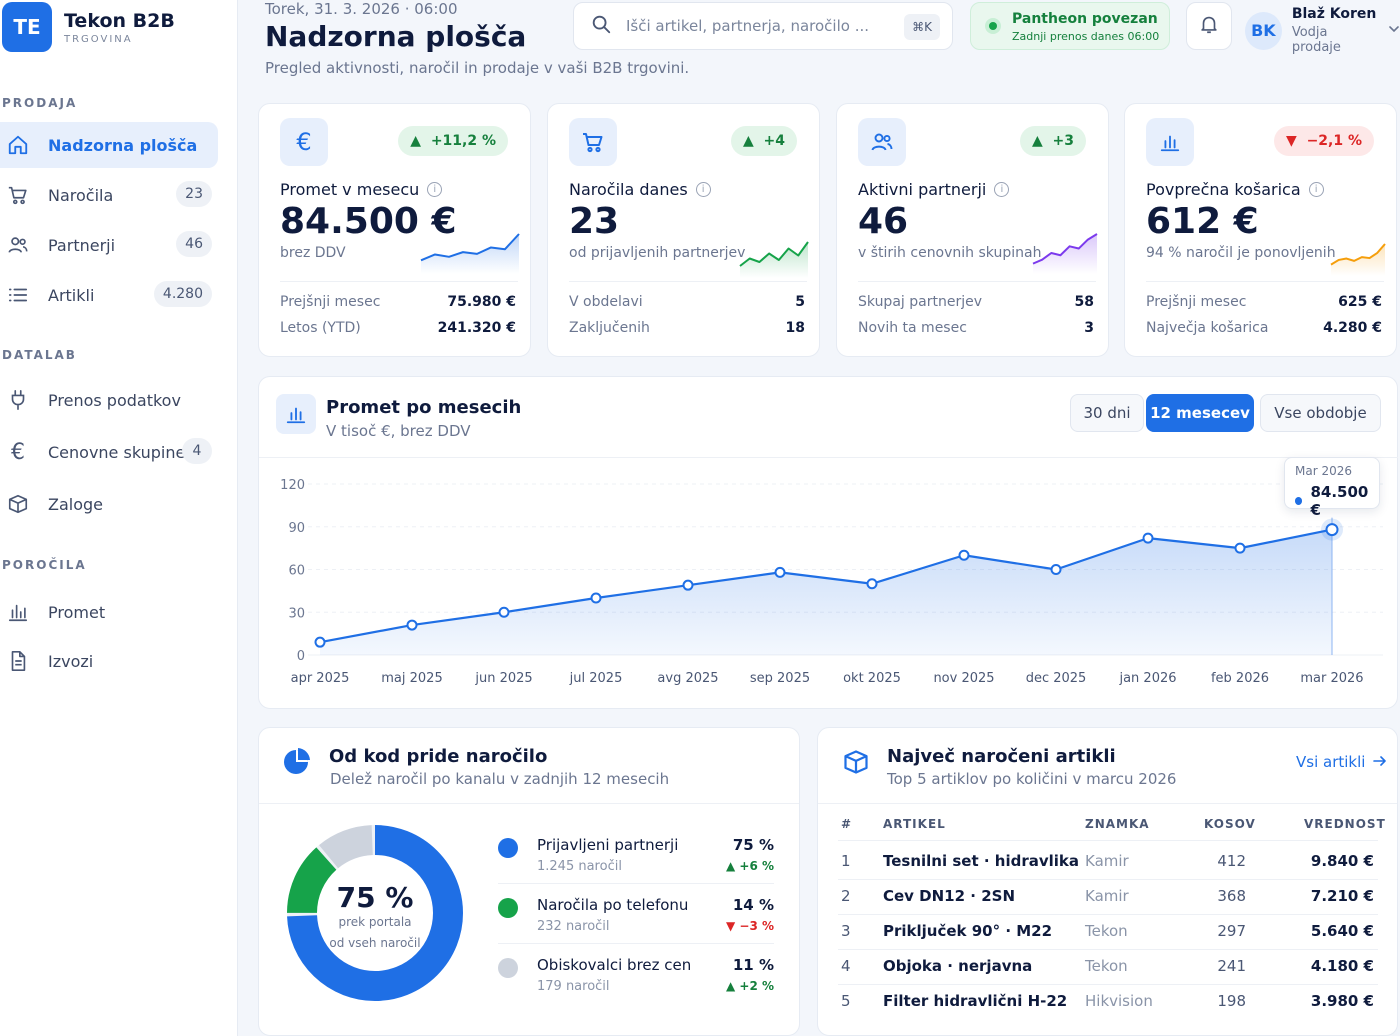 The height and width of the screenshot is (1036, 1400). I want to click on chart-tooltip: Mar 2026 84.500 €, so click(1332, 488).